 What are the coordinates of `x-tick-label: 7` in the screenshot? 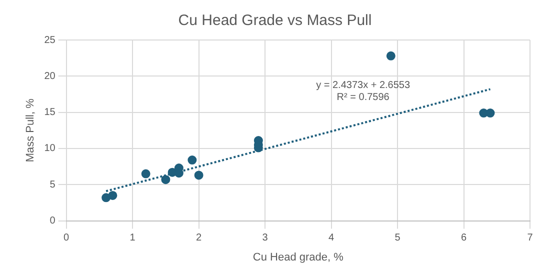 It's located at (530, 238).